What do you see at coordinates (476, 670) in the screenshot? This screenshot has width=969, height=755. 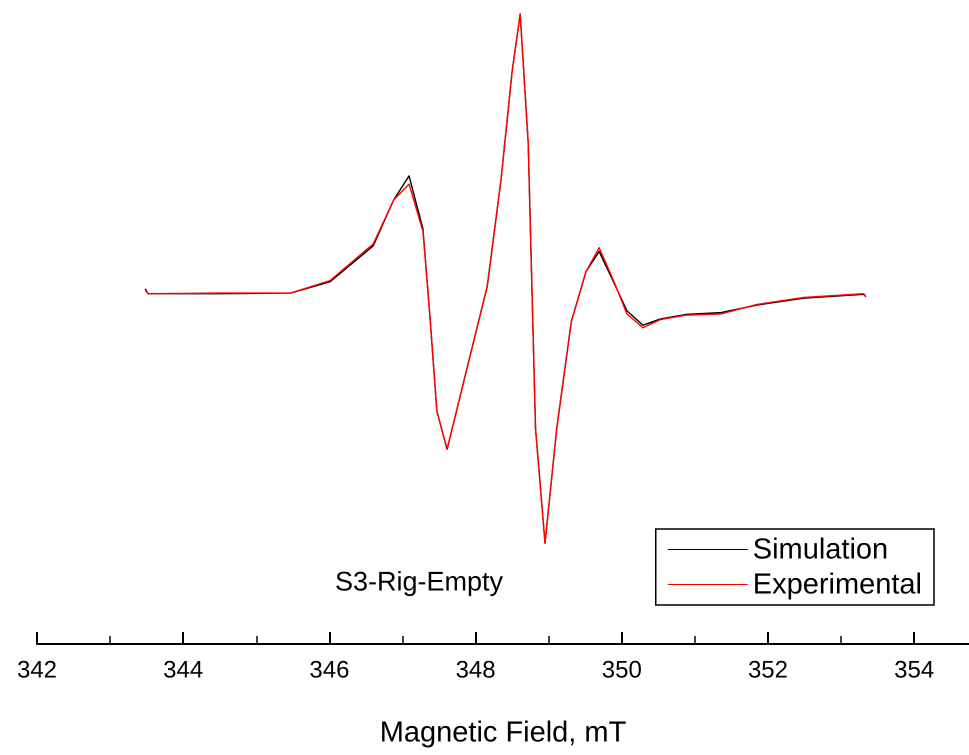 I see `x-tick-label: 348` at bounding box center [476, 670].